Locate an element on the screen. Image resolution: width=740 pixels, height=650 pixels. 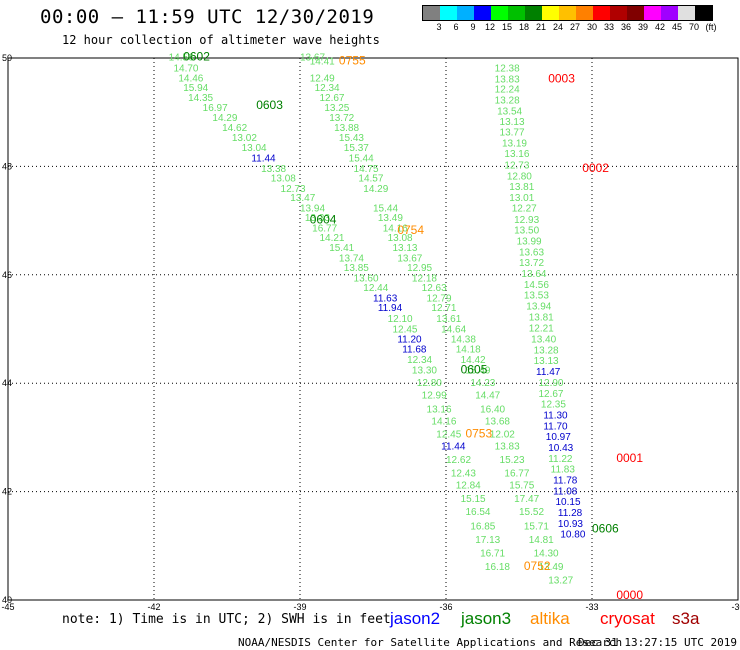
swh-value: 13.13 is located at coordinates (512, 122).